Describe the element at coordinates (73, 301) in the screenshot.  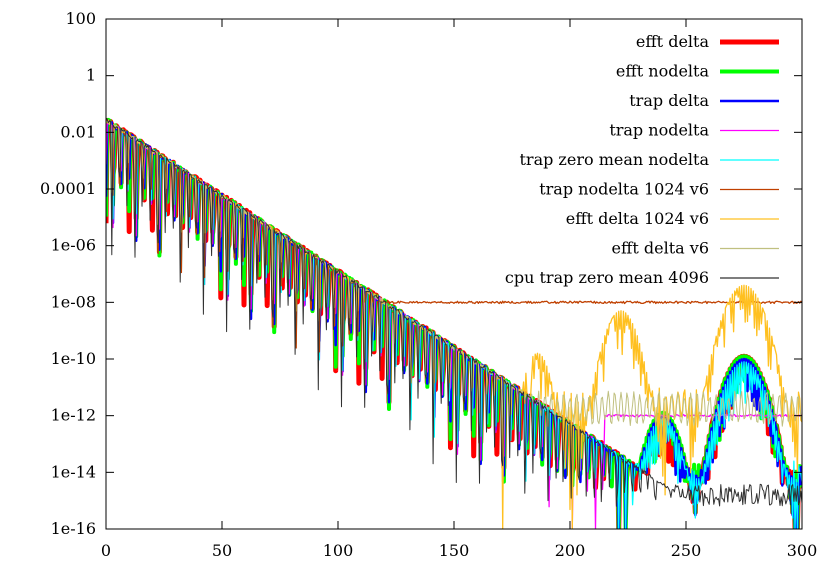
I see `y-tick-label: 1e-08` at that location.